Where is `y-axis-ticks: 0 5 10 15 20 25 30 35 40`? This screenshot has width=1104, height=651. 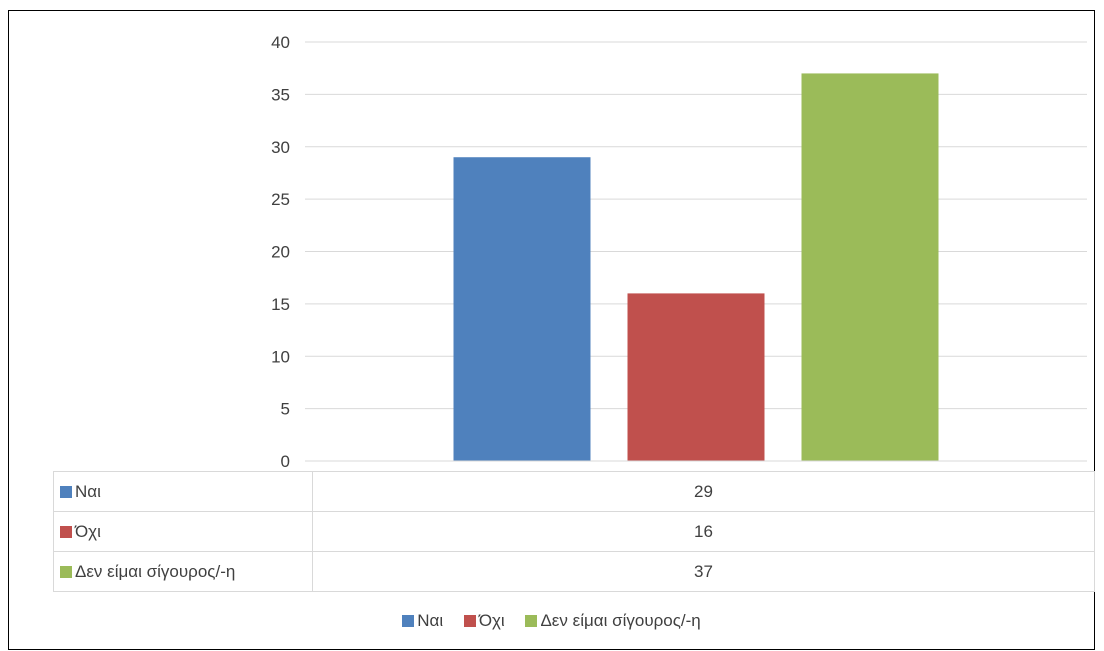
y-axis-ticks: 0 5 10 15 20 25 30 35 40 is located at coordinates (280, 252).